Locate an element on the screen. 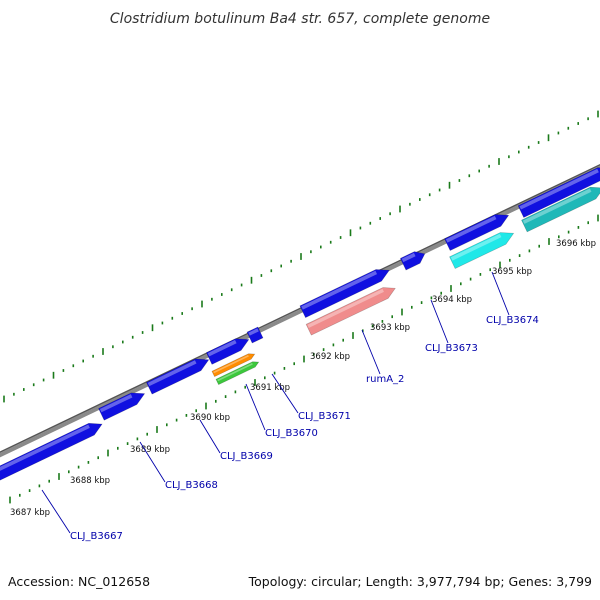 This screenshot has height=600, width=600. gene-label: CLJ_B3669 is located at coordinates (246, 456).